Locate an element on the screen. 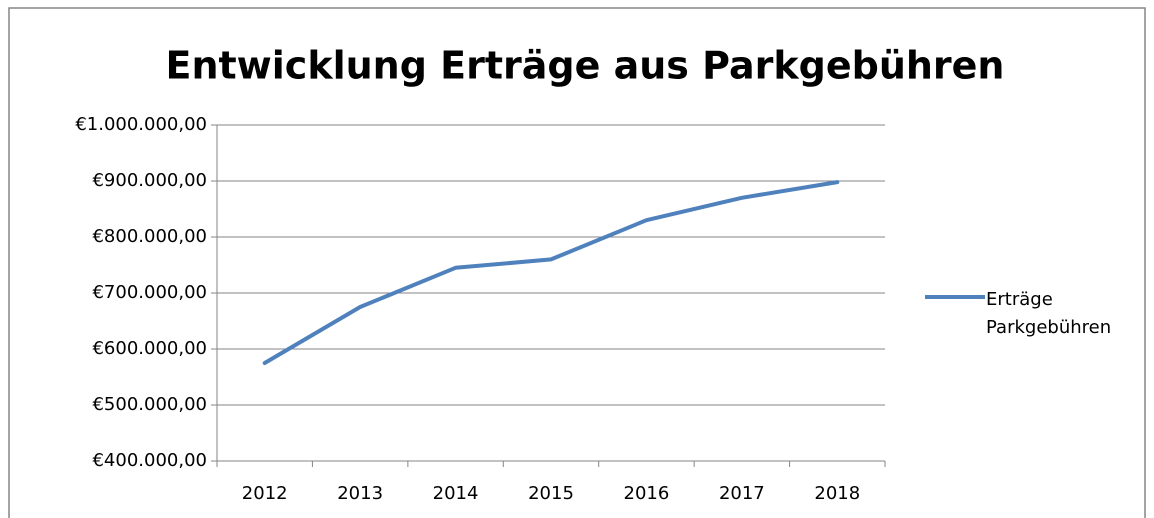 The image size is (1154, 518). x-tick-label: 2012 is located at coordinates (265, 493).